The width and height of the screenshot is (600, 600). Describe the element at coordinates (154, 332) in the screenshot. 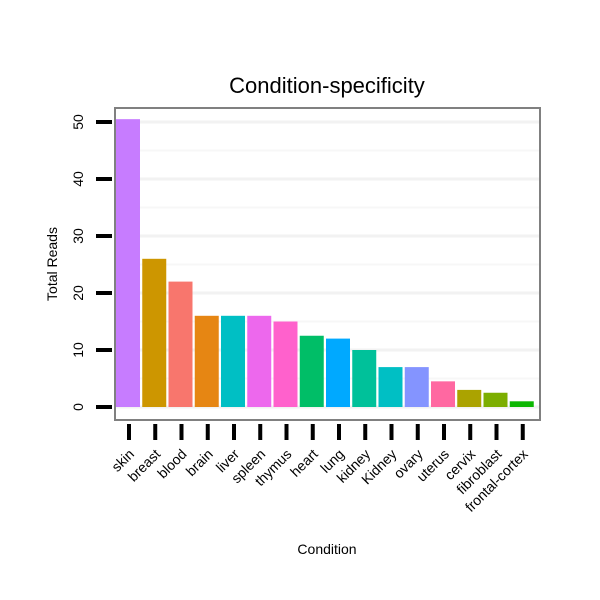

I see `bar-breast` at that location.